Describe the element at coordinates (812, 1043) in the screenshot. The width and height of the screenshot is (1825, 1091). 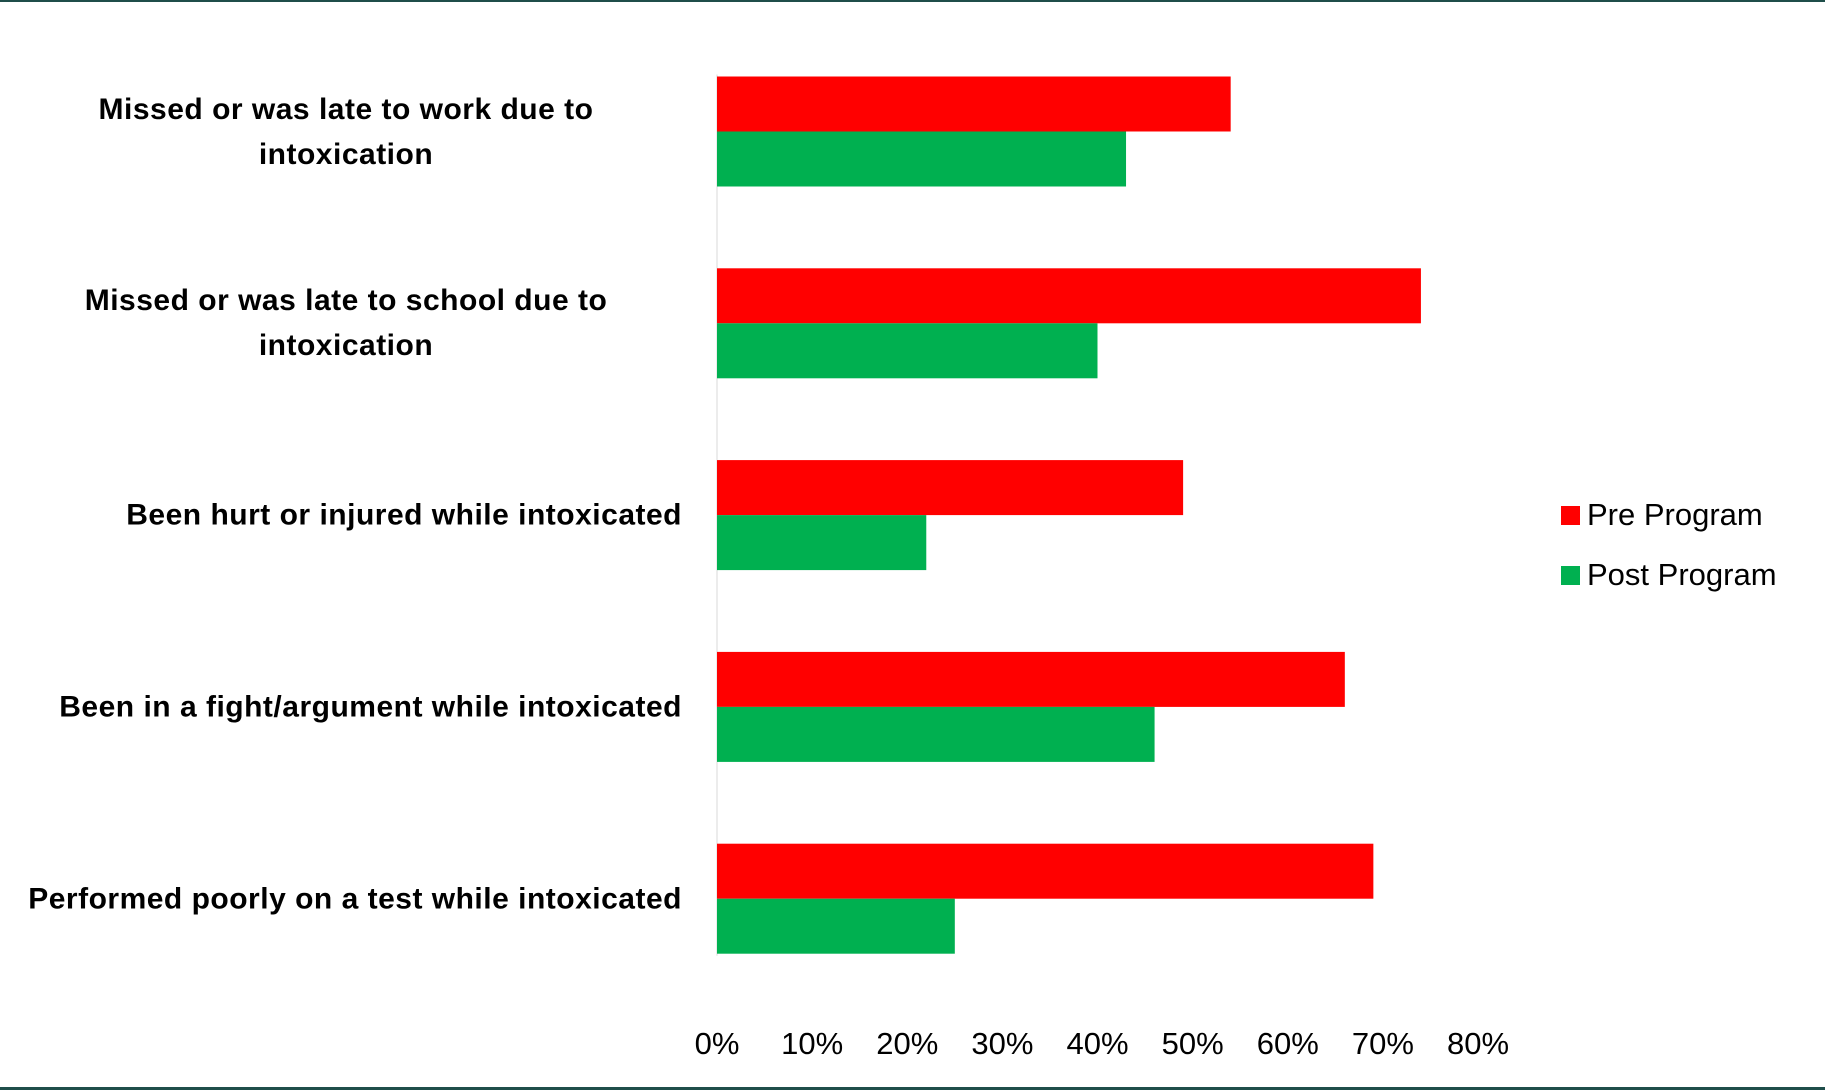
I see `x-tick-label: 10%` at that location.